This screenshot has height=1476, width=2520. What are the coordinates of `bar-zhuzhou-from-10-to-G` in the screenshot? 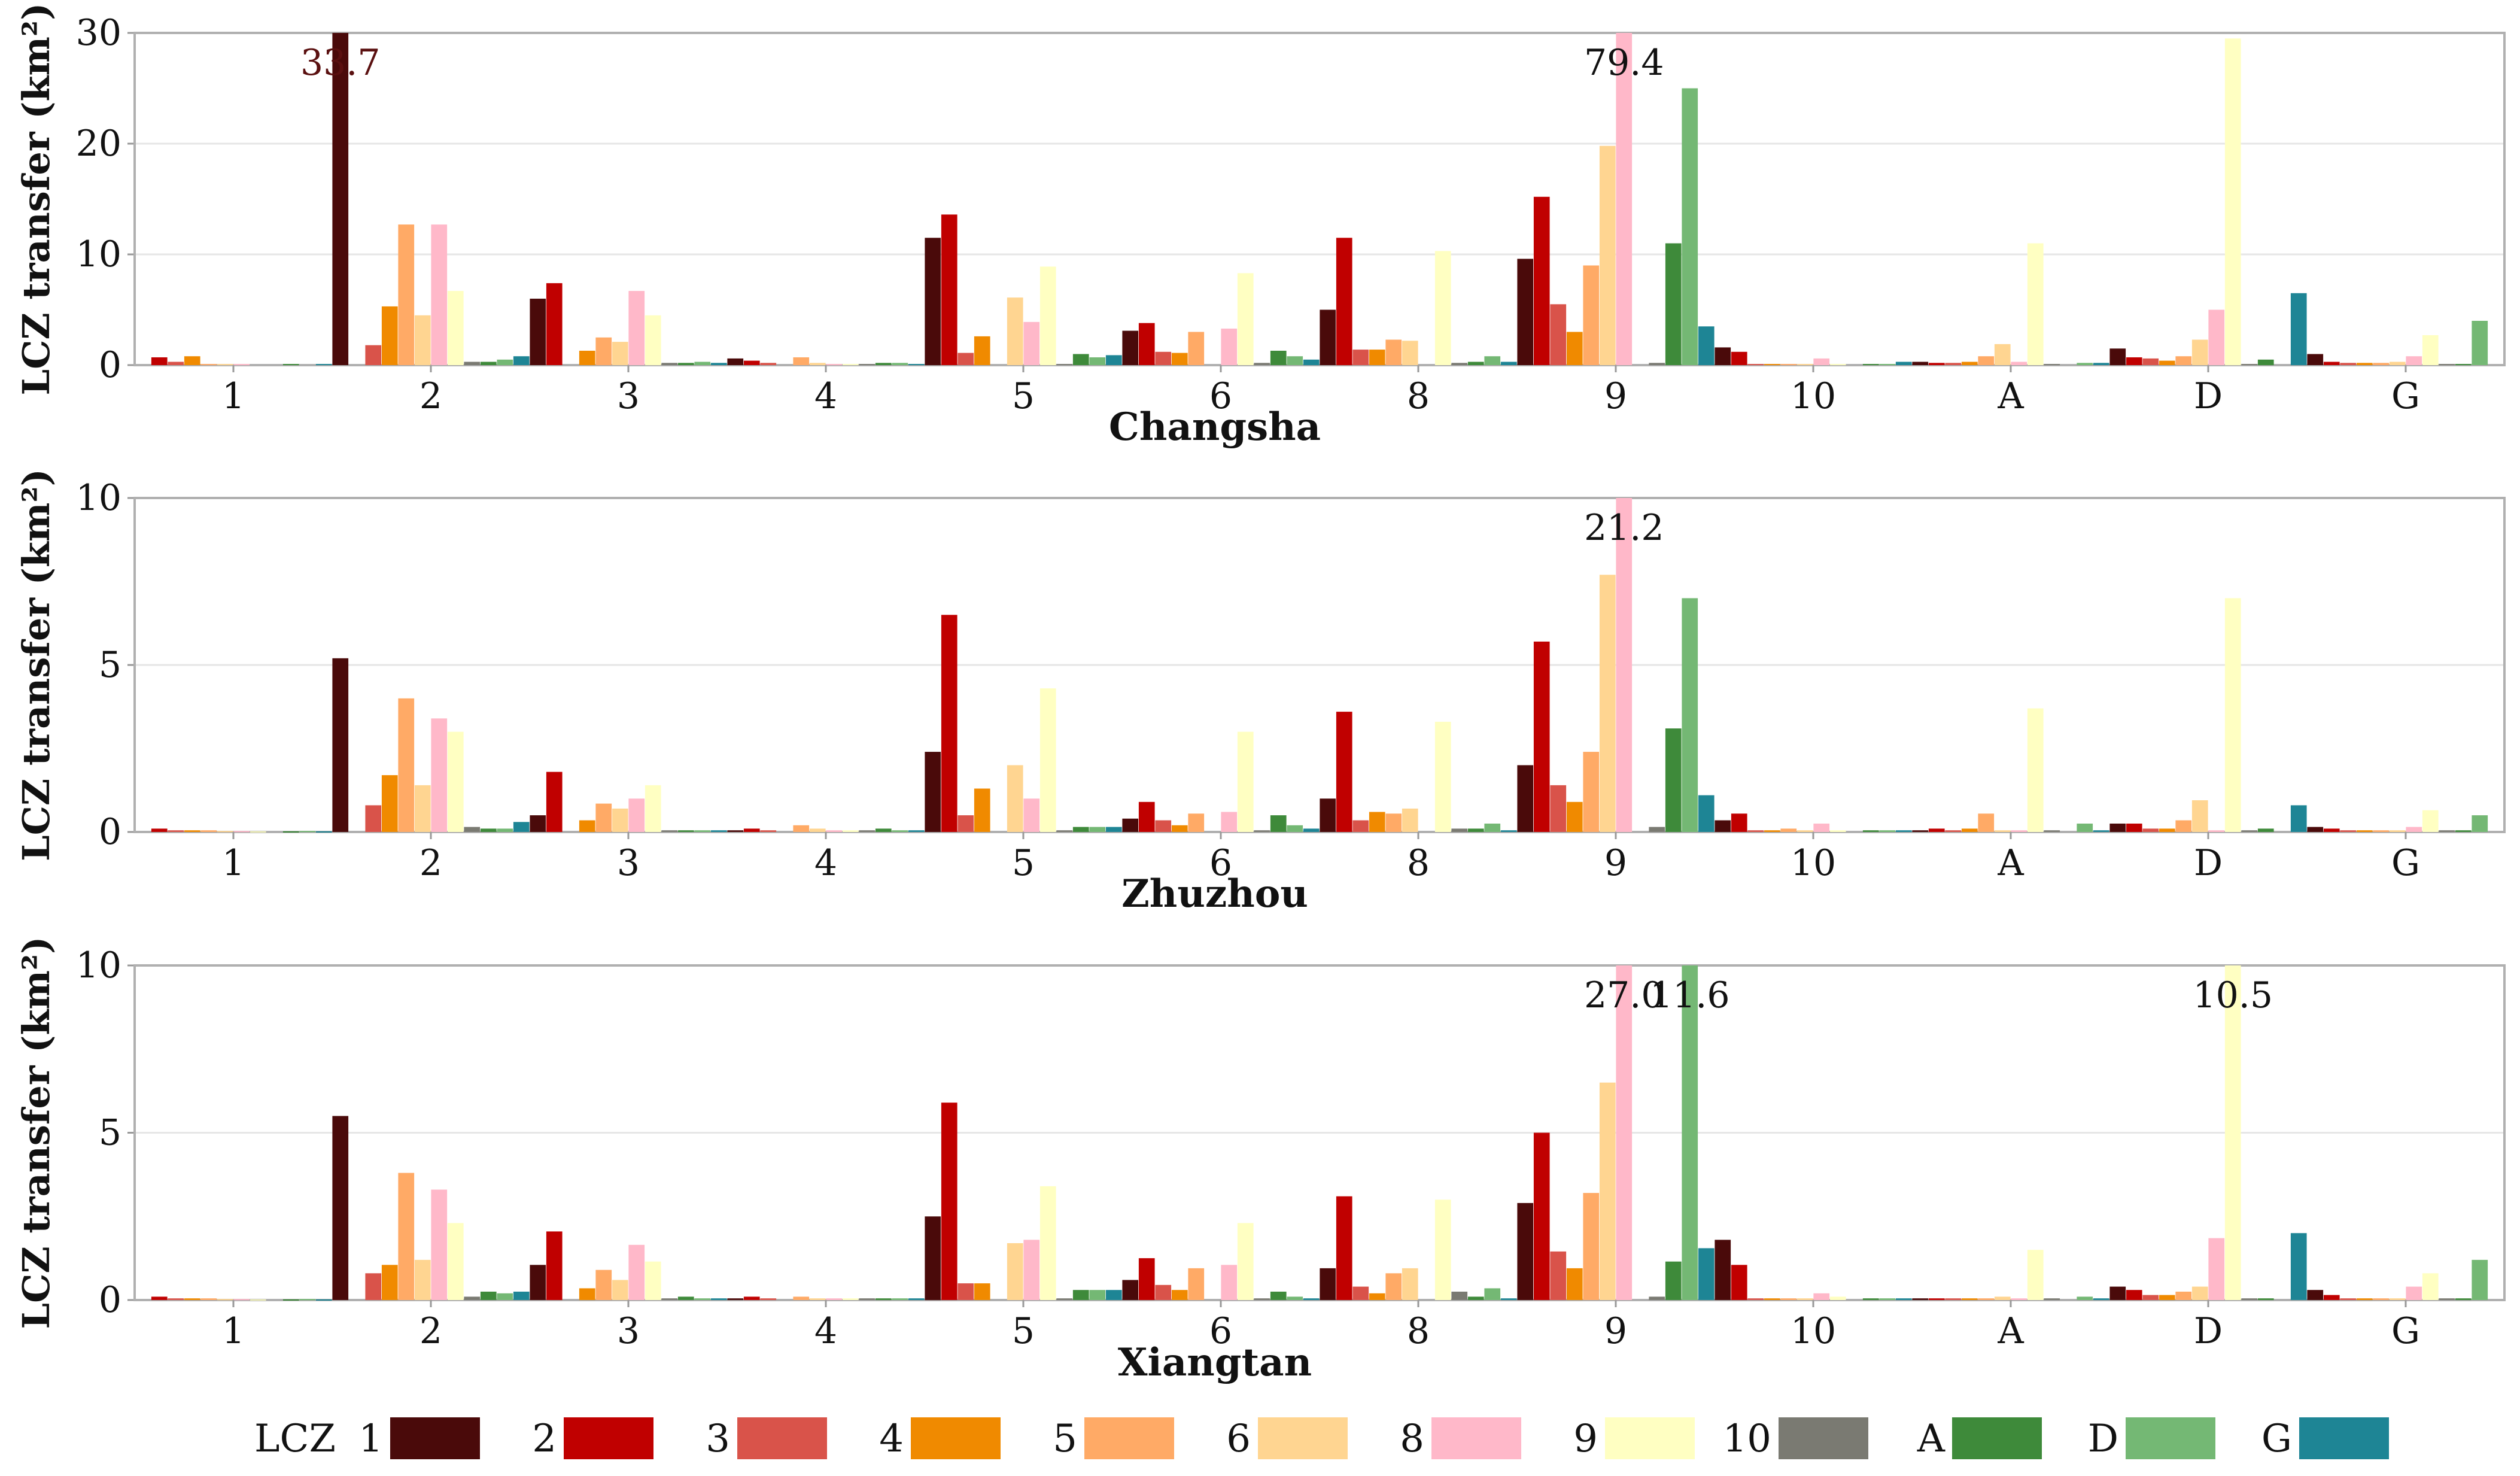 It's located at (1904, 831).